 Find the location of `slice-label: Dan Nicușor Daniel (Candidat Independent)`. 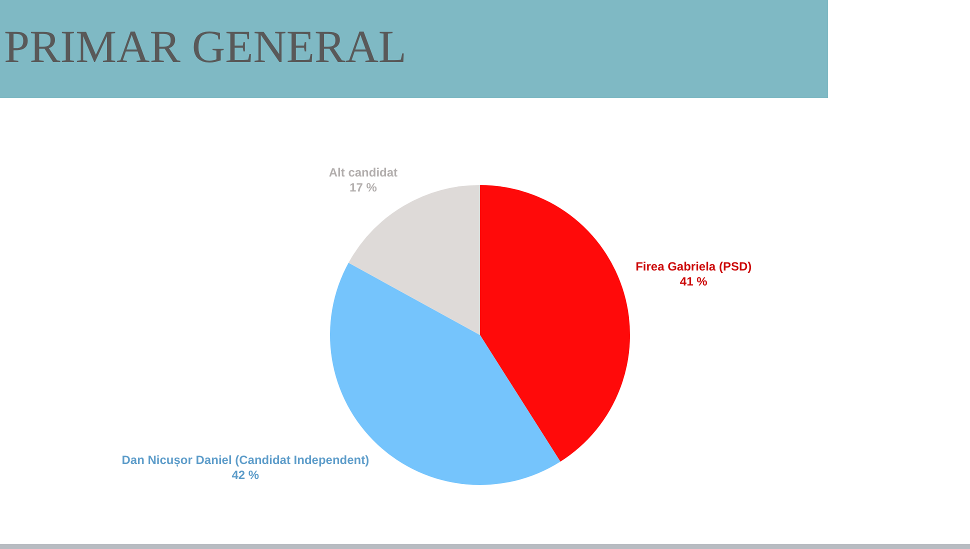

slice-label: Dan Nicușor Daniel (Candidat Independent) is located at coordinates (246, 459).